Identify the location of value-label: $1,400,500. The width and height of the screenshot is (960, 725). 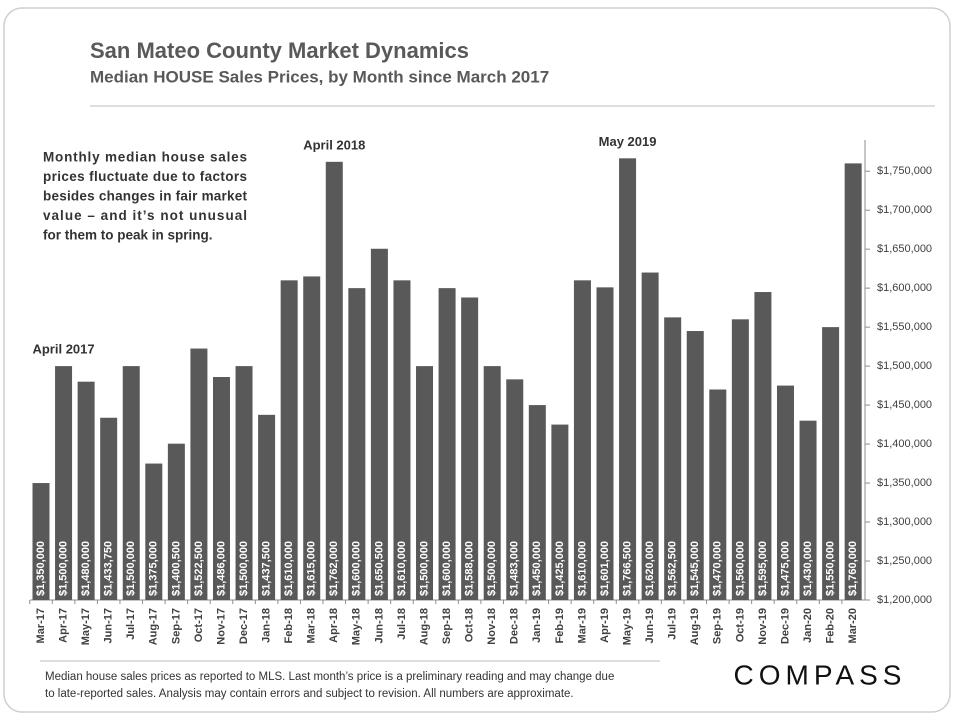
(176, 568).